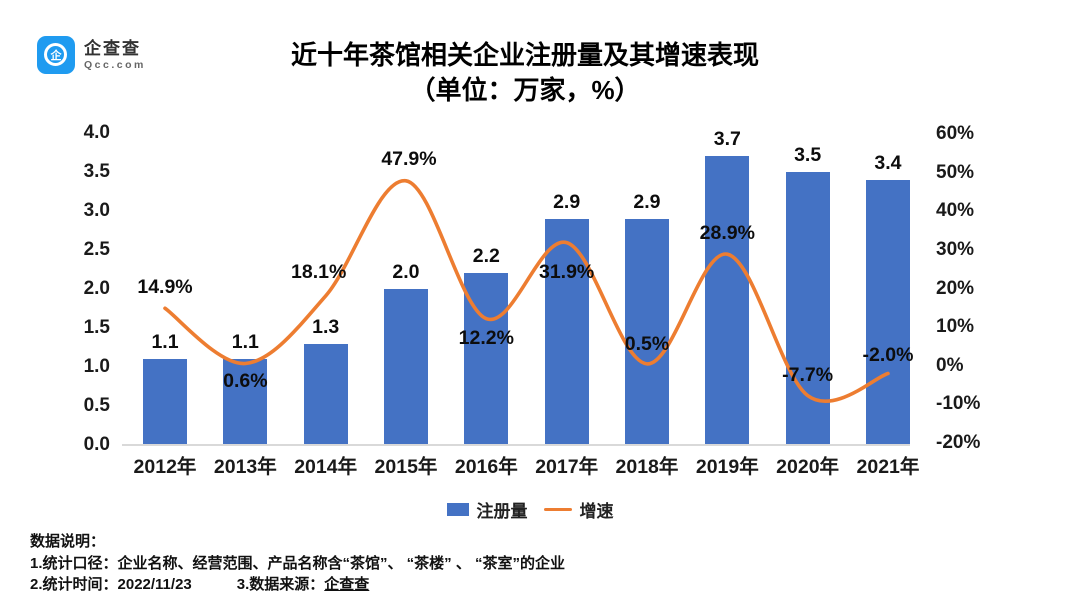 This screenshot has width=1080, height=604. Describe the element at coordinates (807, 308) in the screenshot. I see `bar-2020年` at that location.